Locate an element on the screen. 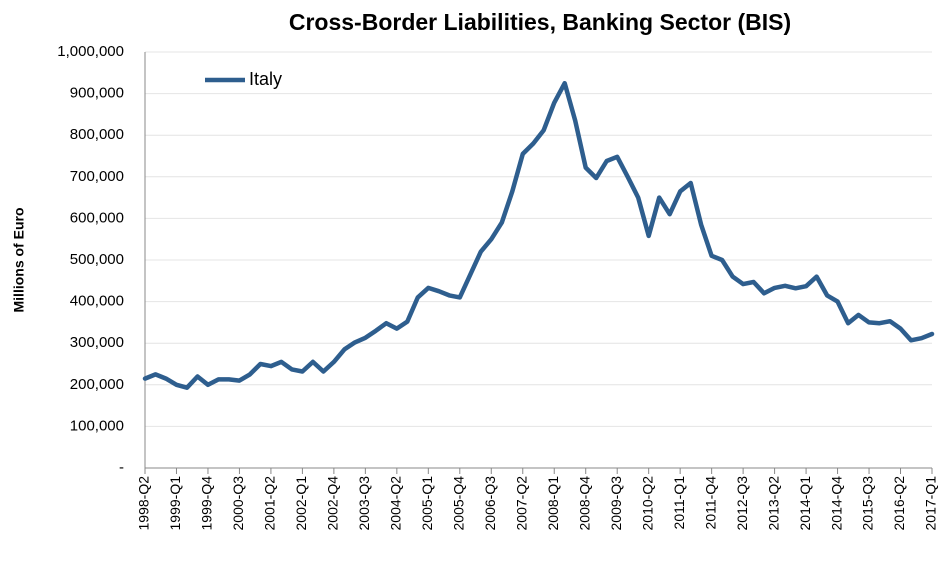 The height and width of the screenshot is (562, 940). y-tick-label: 700,000 is located at coordinates (97, 176).